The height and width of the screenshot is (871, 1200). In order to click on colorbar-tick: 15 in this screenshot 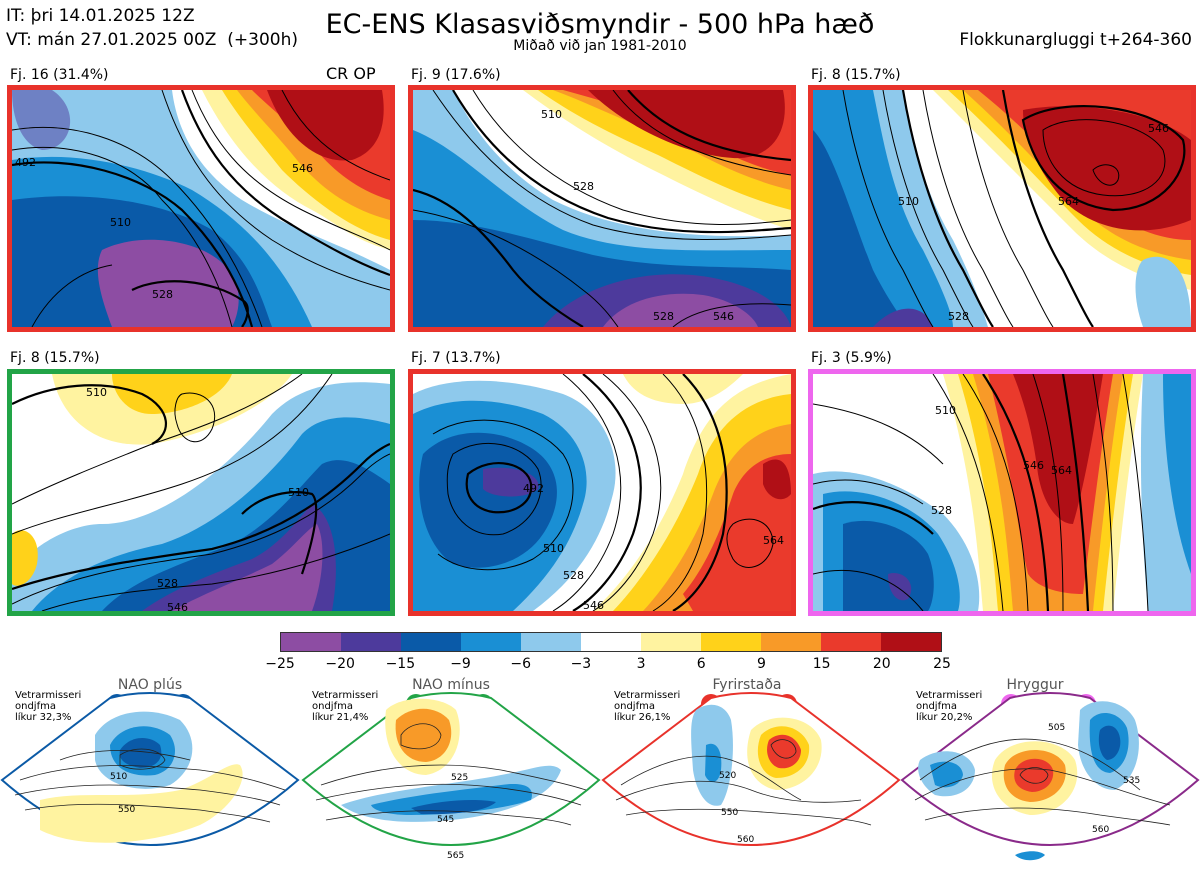, I will do `click(821, 664)`.